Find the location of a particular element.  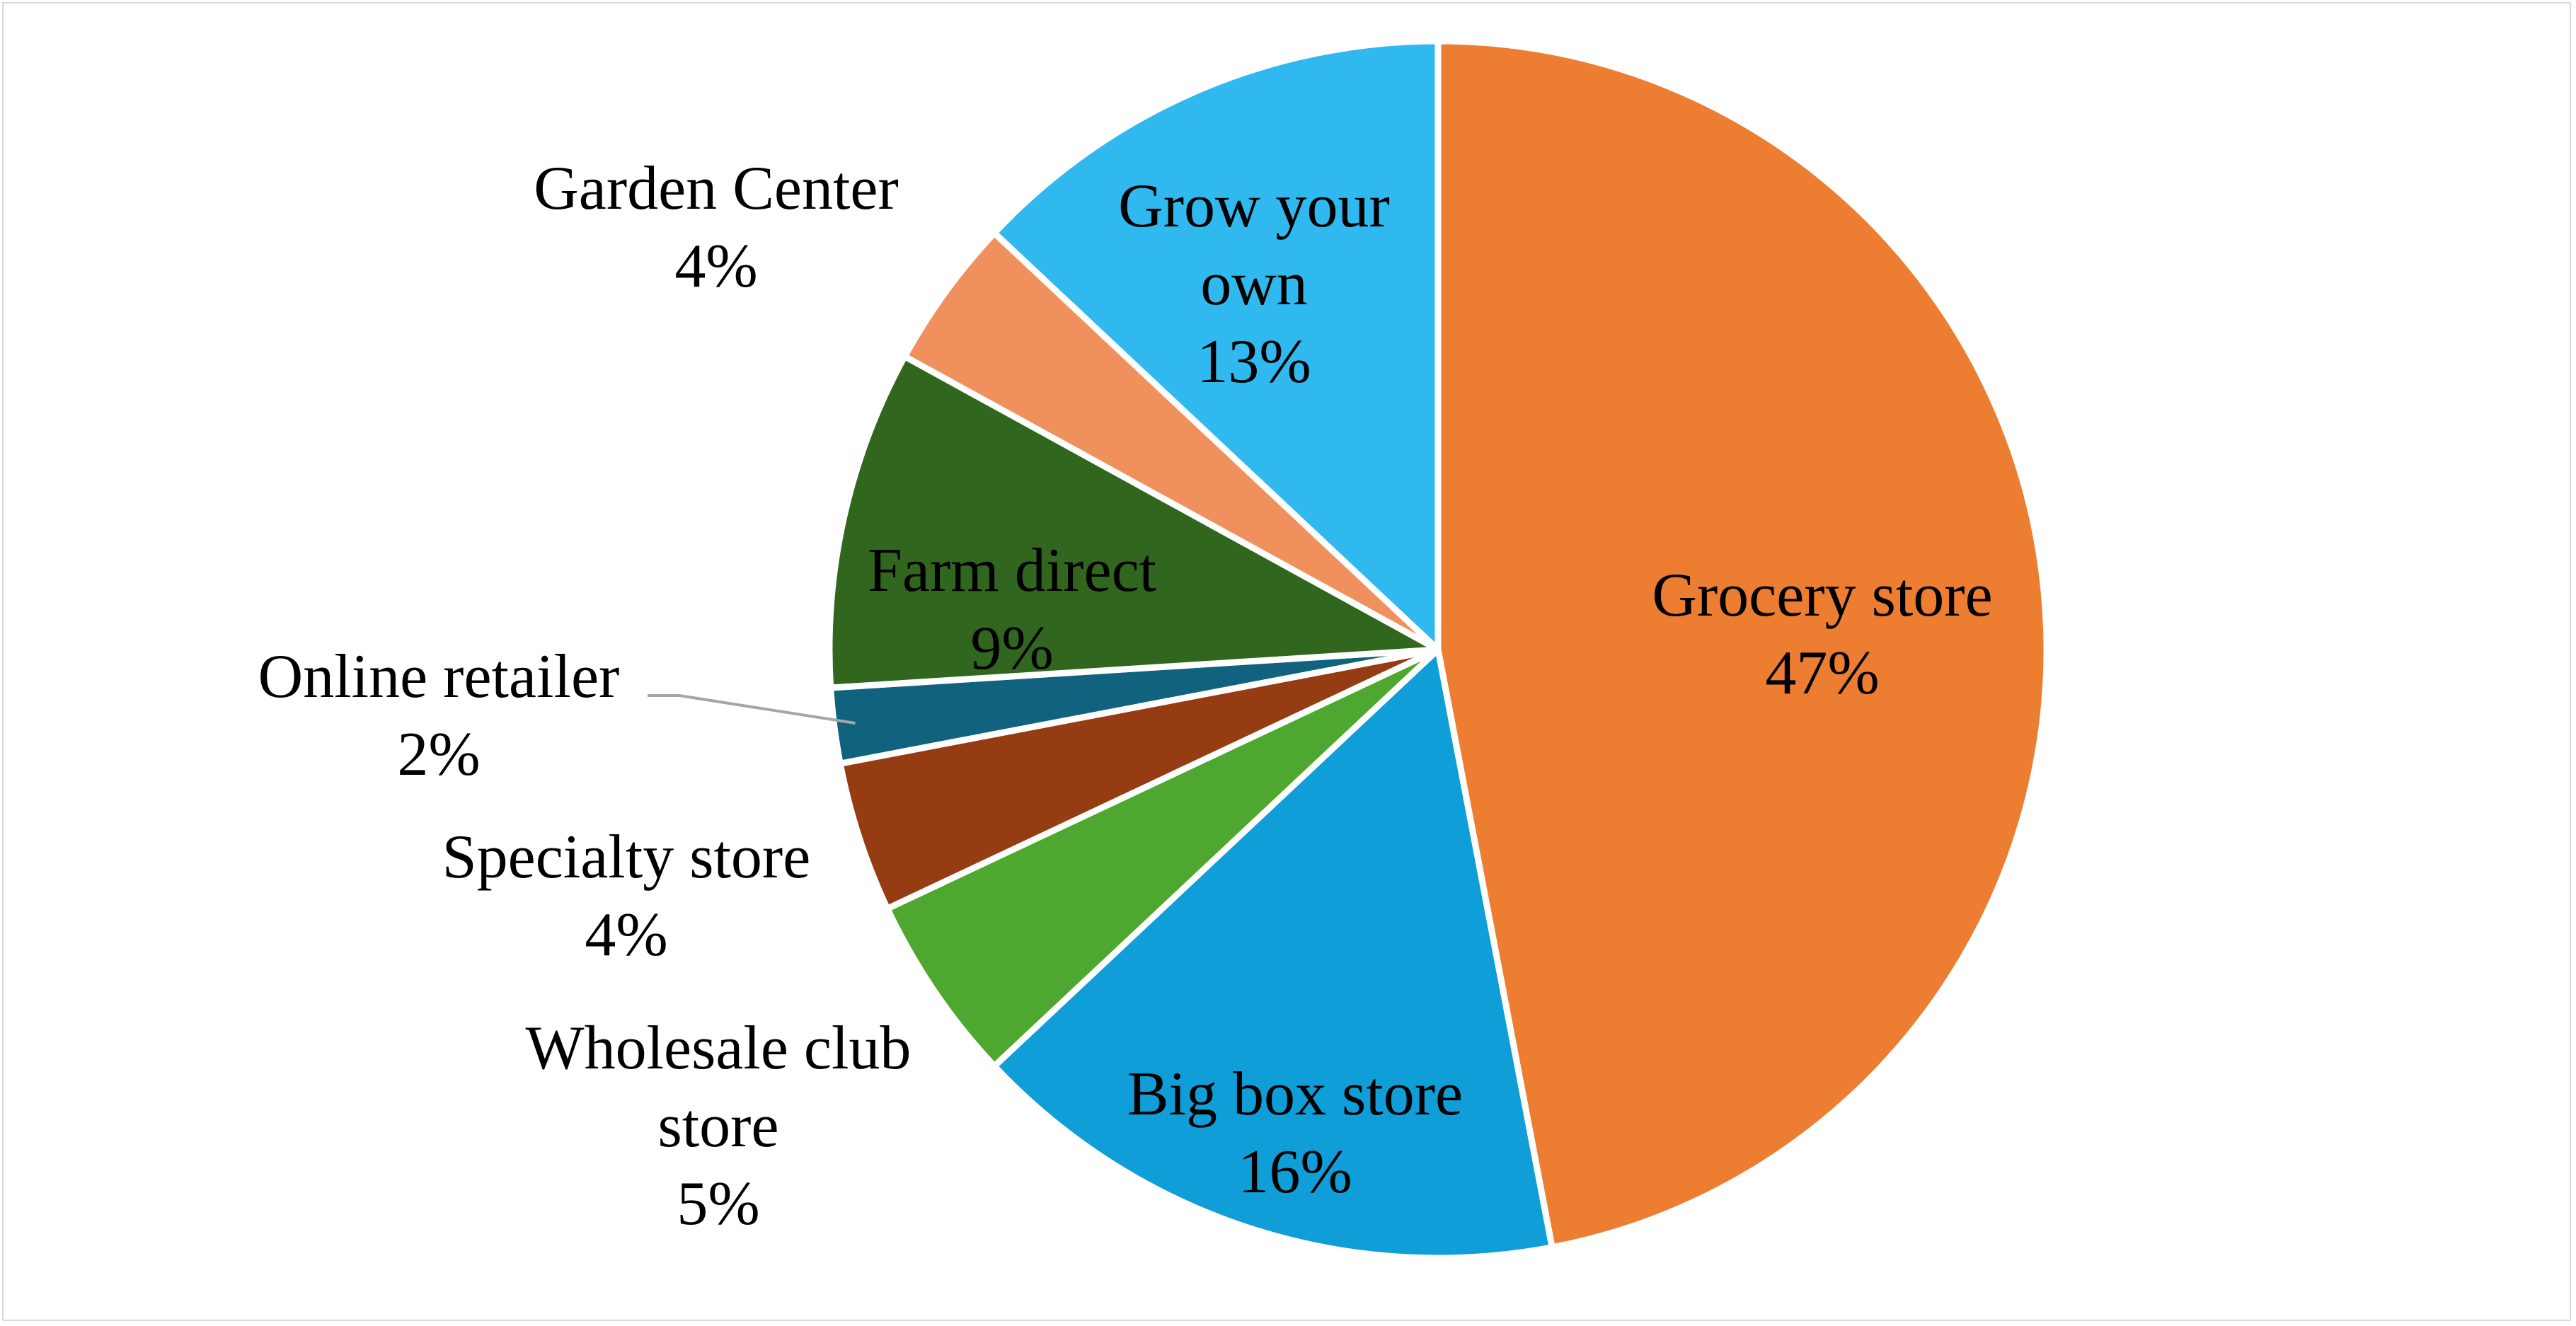

label-big-box-store: Big box store 16% is located at coordinates (1295, 1133).